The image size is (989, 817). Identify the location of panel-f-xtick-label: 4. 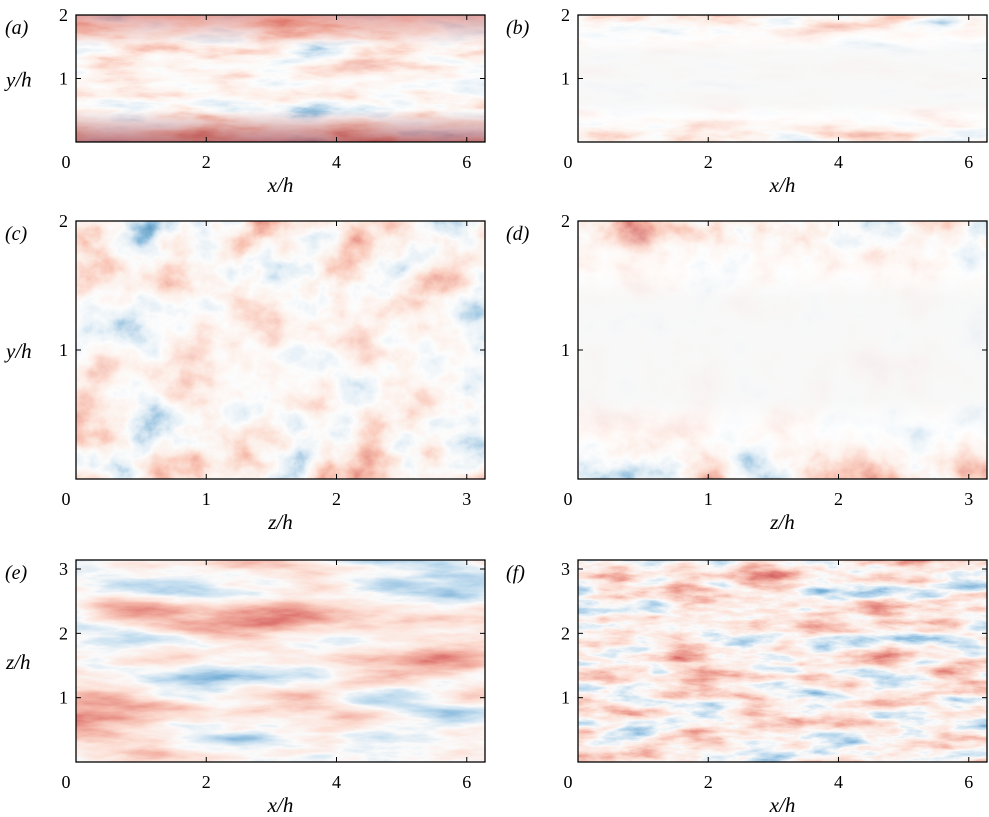
(838, 782).